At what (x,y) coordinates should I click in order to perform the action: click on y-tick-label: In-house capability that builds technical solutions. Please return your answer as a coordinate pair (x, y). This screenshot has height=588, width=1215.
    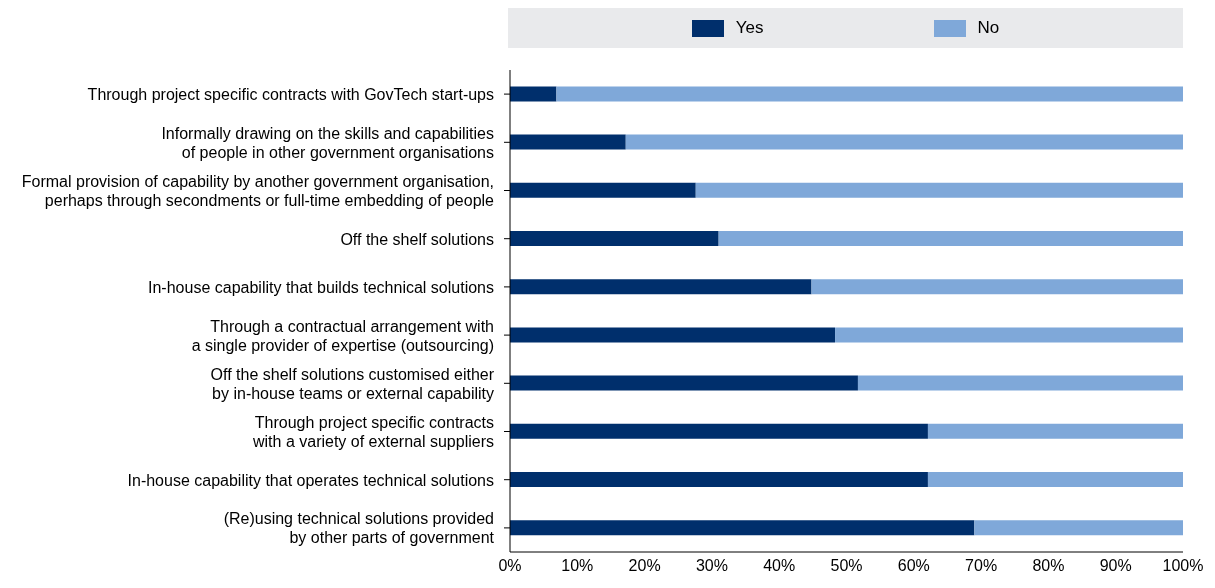
    Looking at the image, I should click on (321, 287).